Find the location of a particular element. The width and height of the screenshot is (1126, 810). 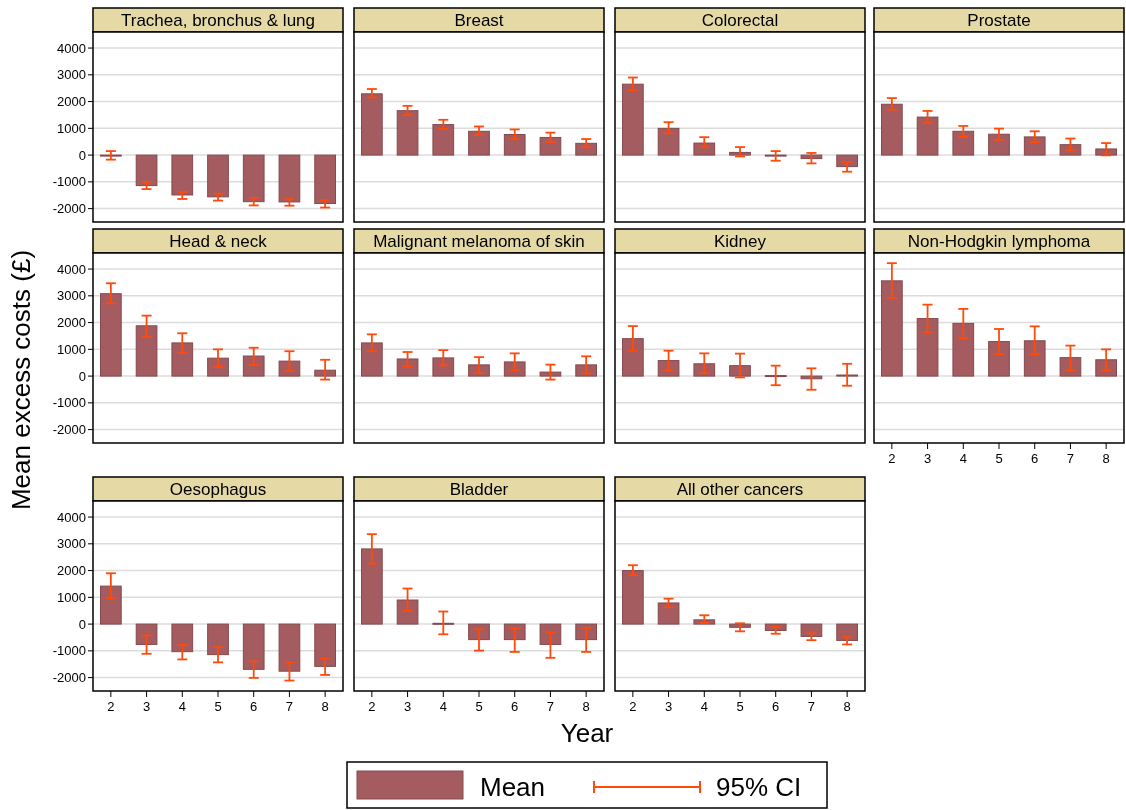

chart-title: Colorectal is located at coordinates (740, 20).